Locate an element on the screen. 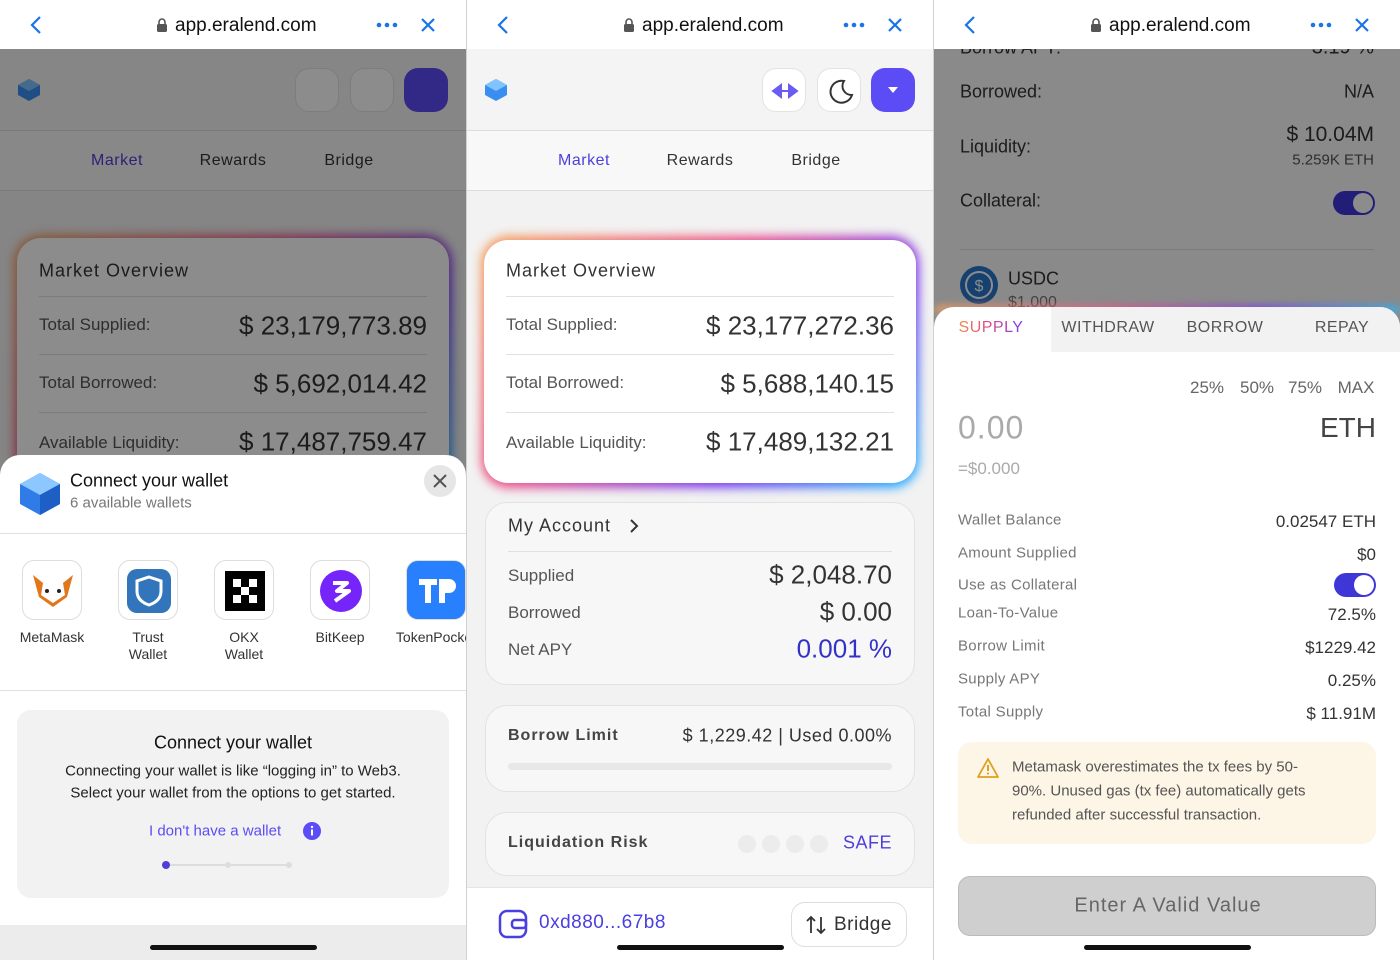 This screenshot has width=1400, height=960. tab: REPAY is located at coordinates (1342, 327).